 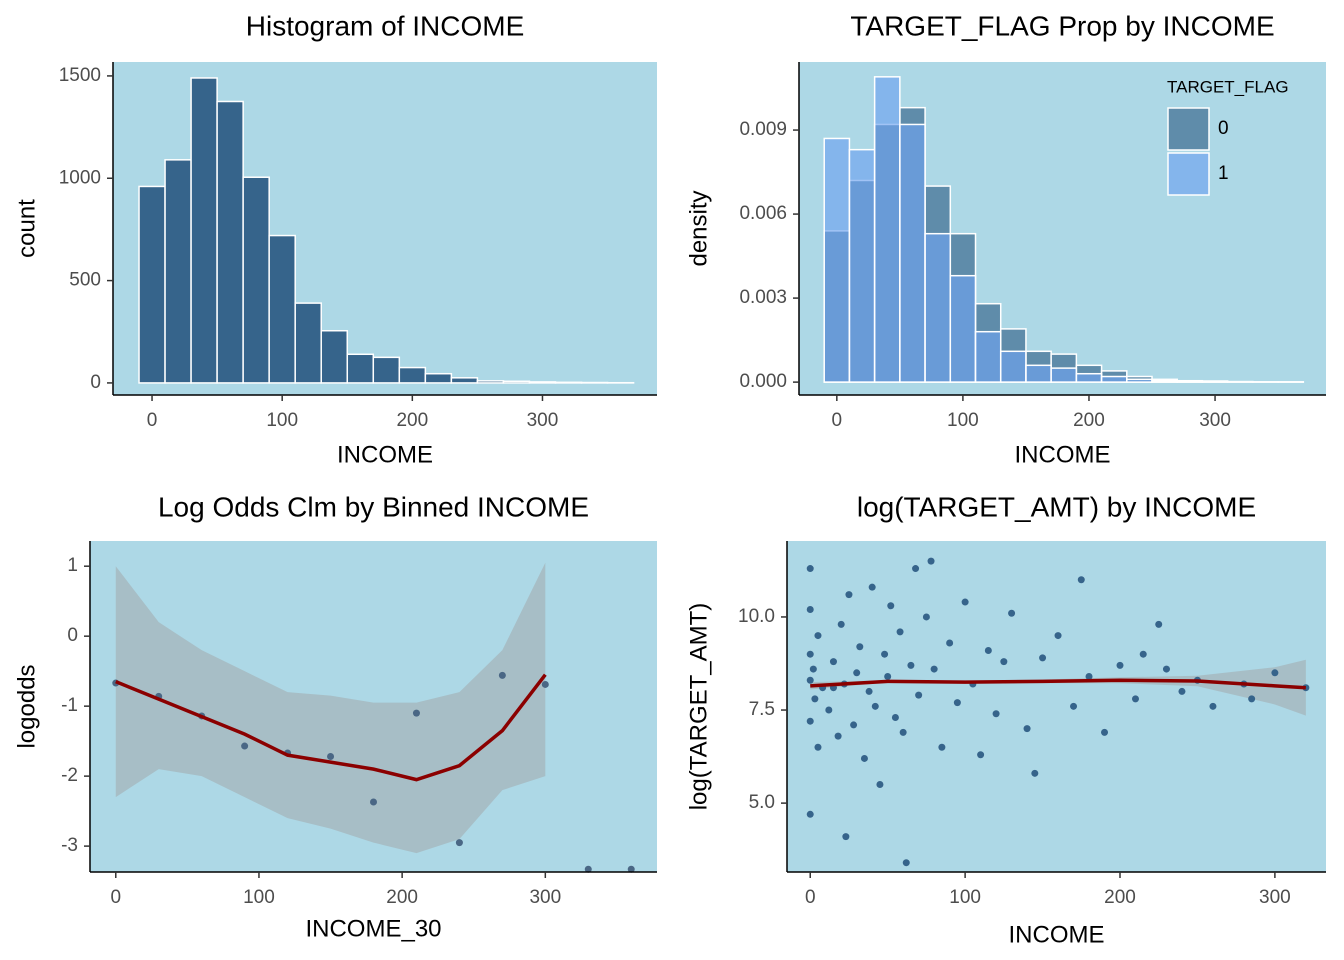 I want to click on legend-label: 0, so click(x=1223, y=128).